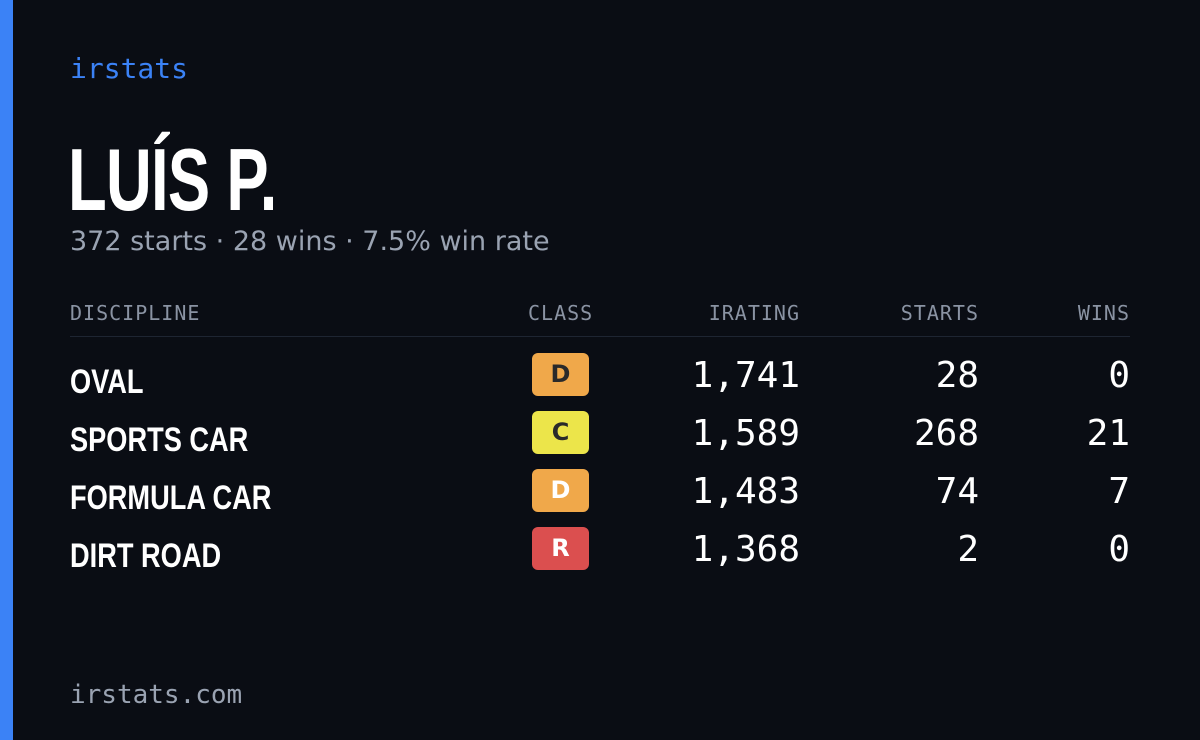 The height and width of the screenshot is (740, 1200). What do you see at coordinates (957, 491) in the screenshot?
I see `starts-value: 74` at bounding box center [957, 491].